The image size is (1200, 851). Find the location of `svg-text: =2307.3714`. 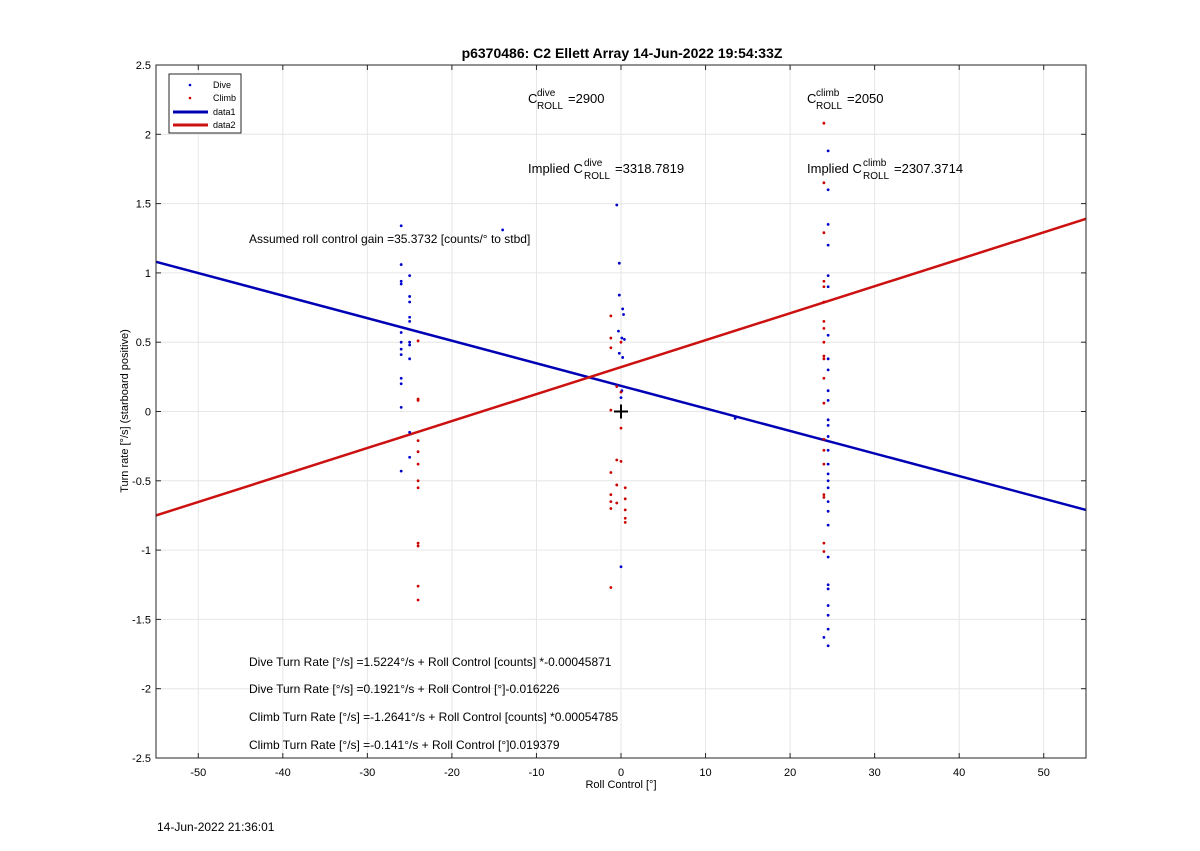

svg-text: =2307.3714 is located at coordinates (928, 168).